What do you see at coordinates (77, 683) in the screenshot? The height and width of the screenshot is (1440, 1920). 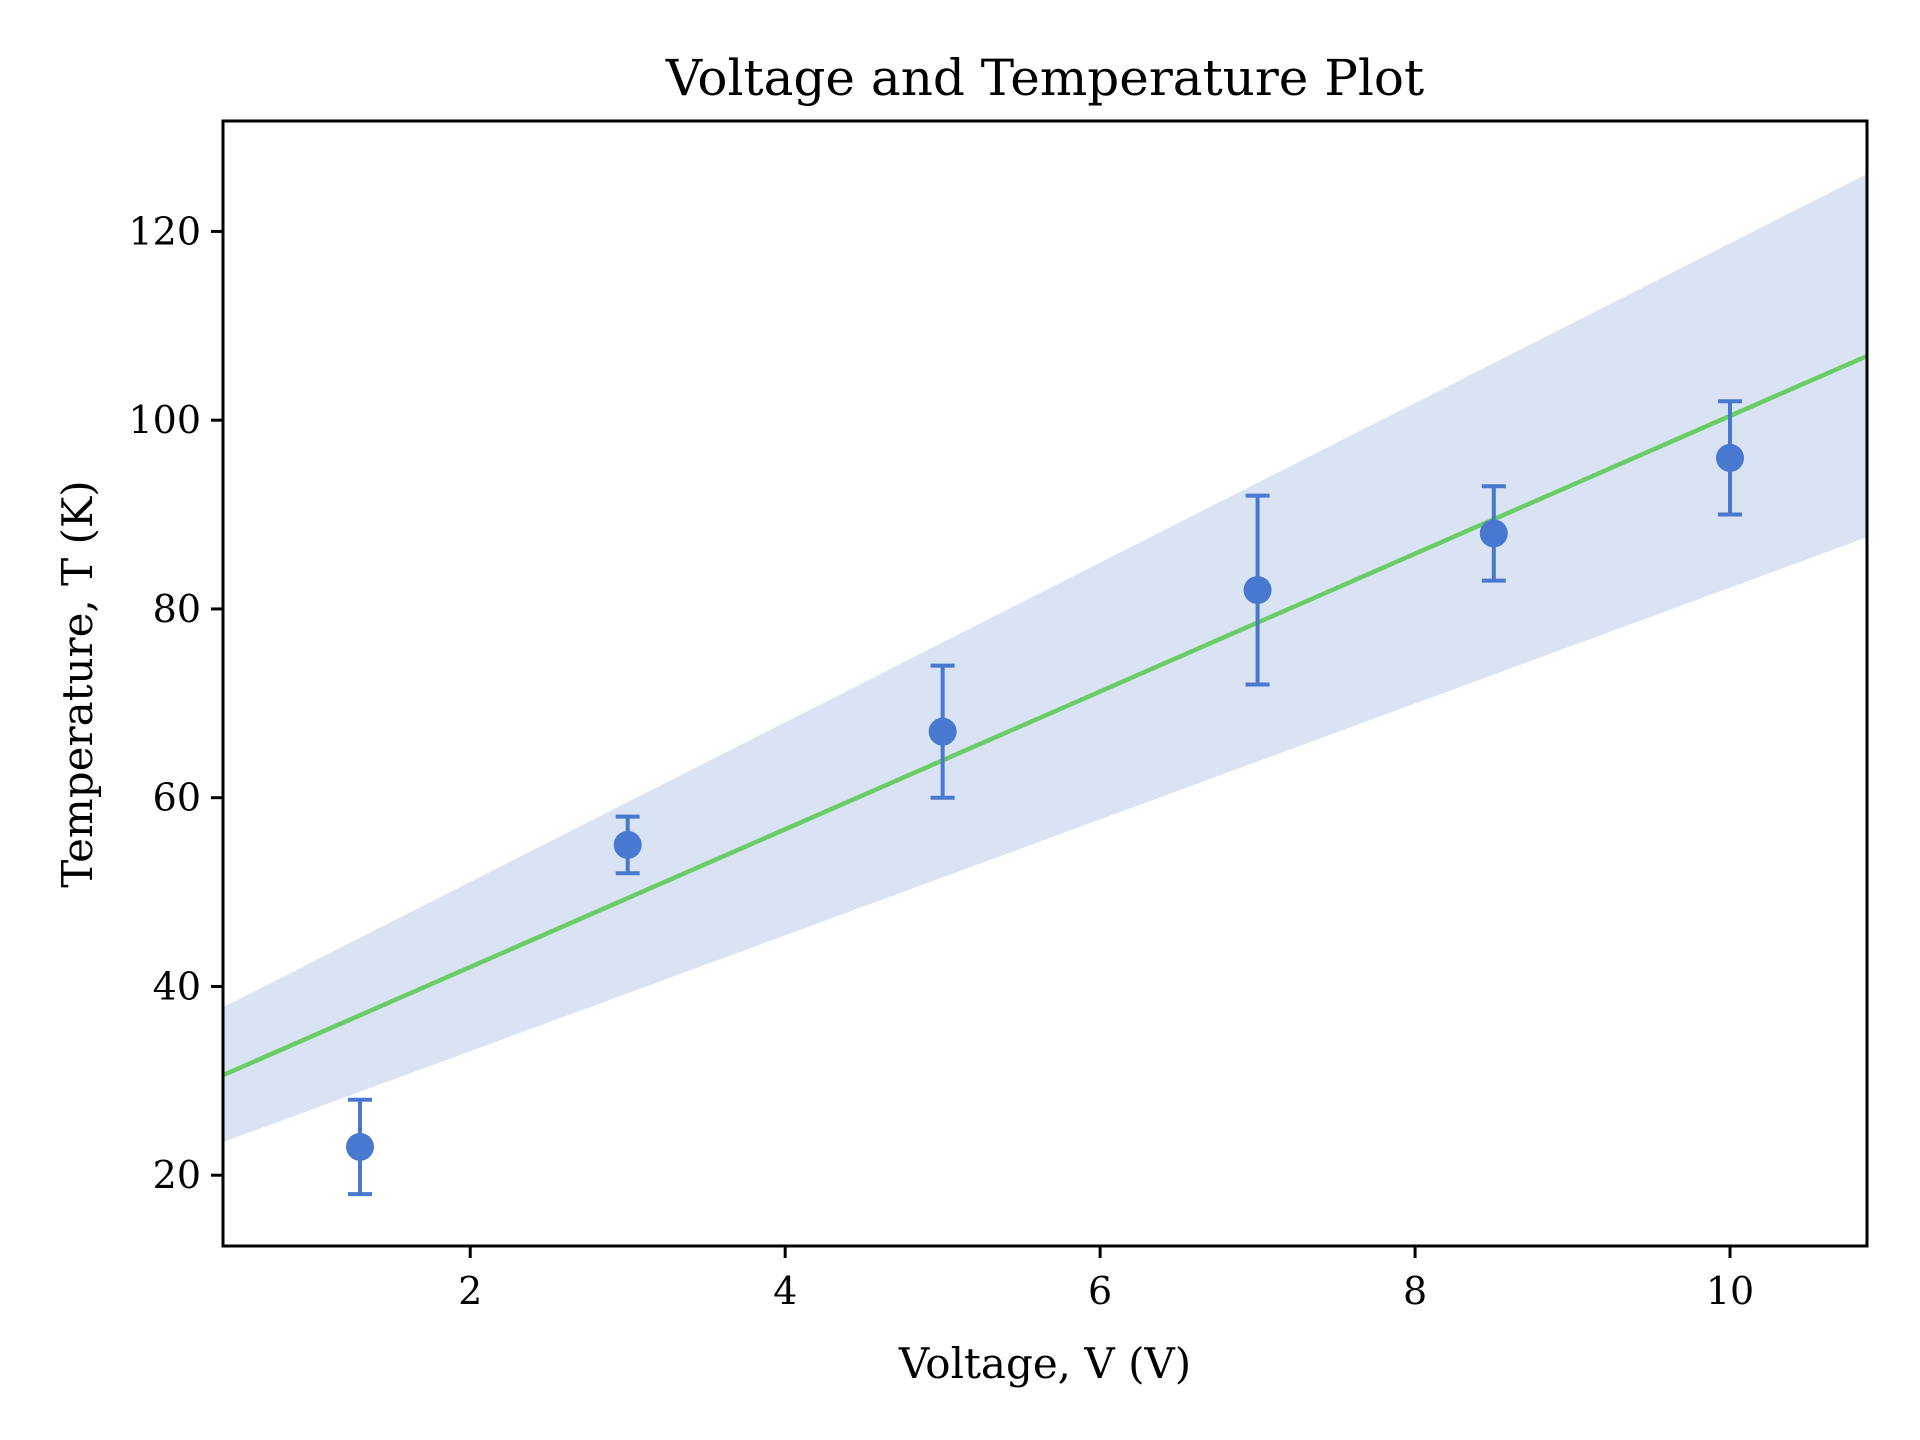 I see `y-axis-label: Temperature, T (K)` at bounding box center [77, 683].